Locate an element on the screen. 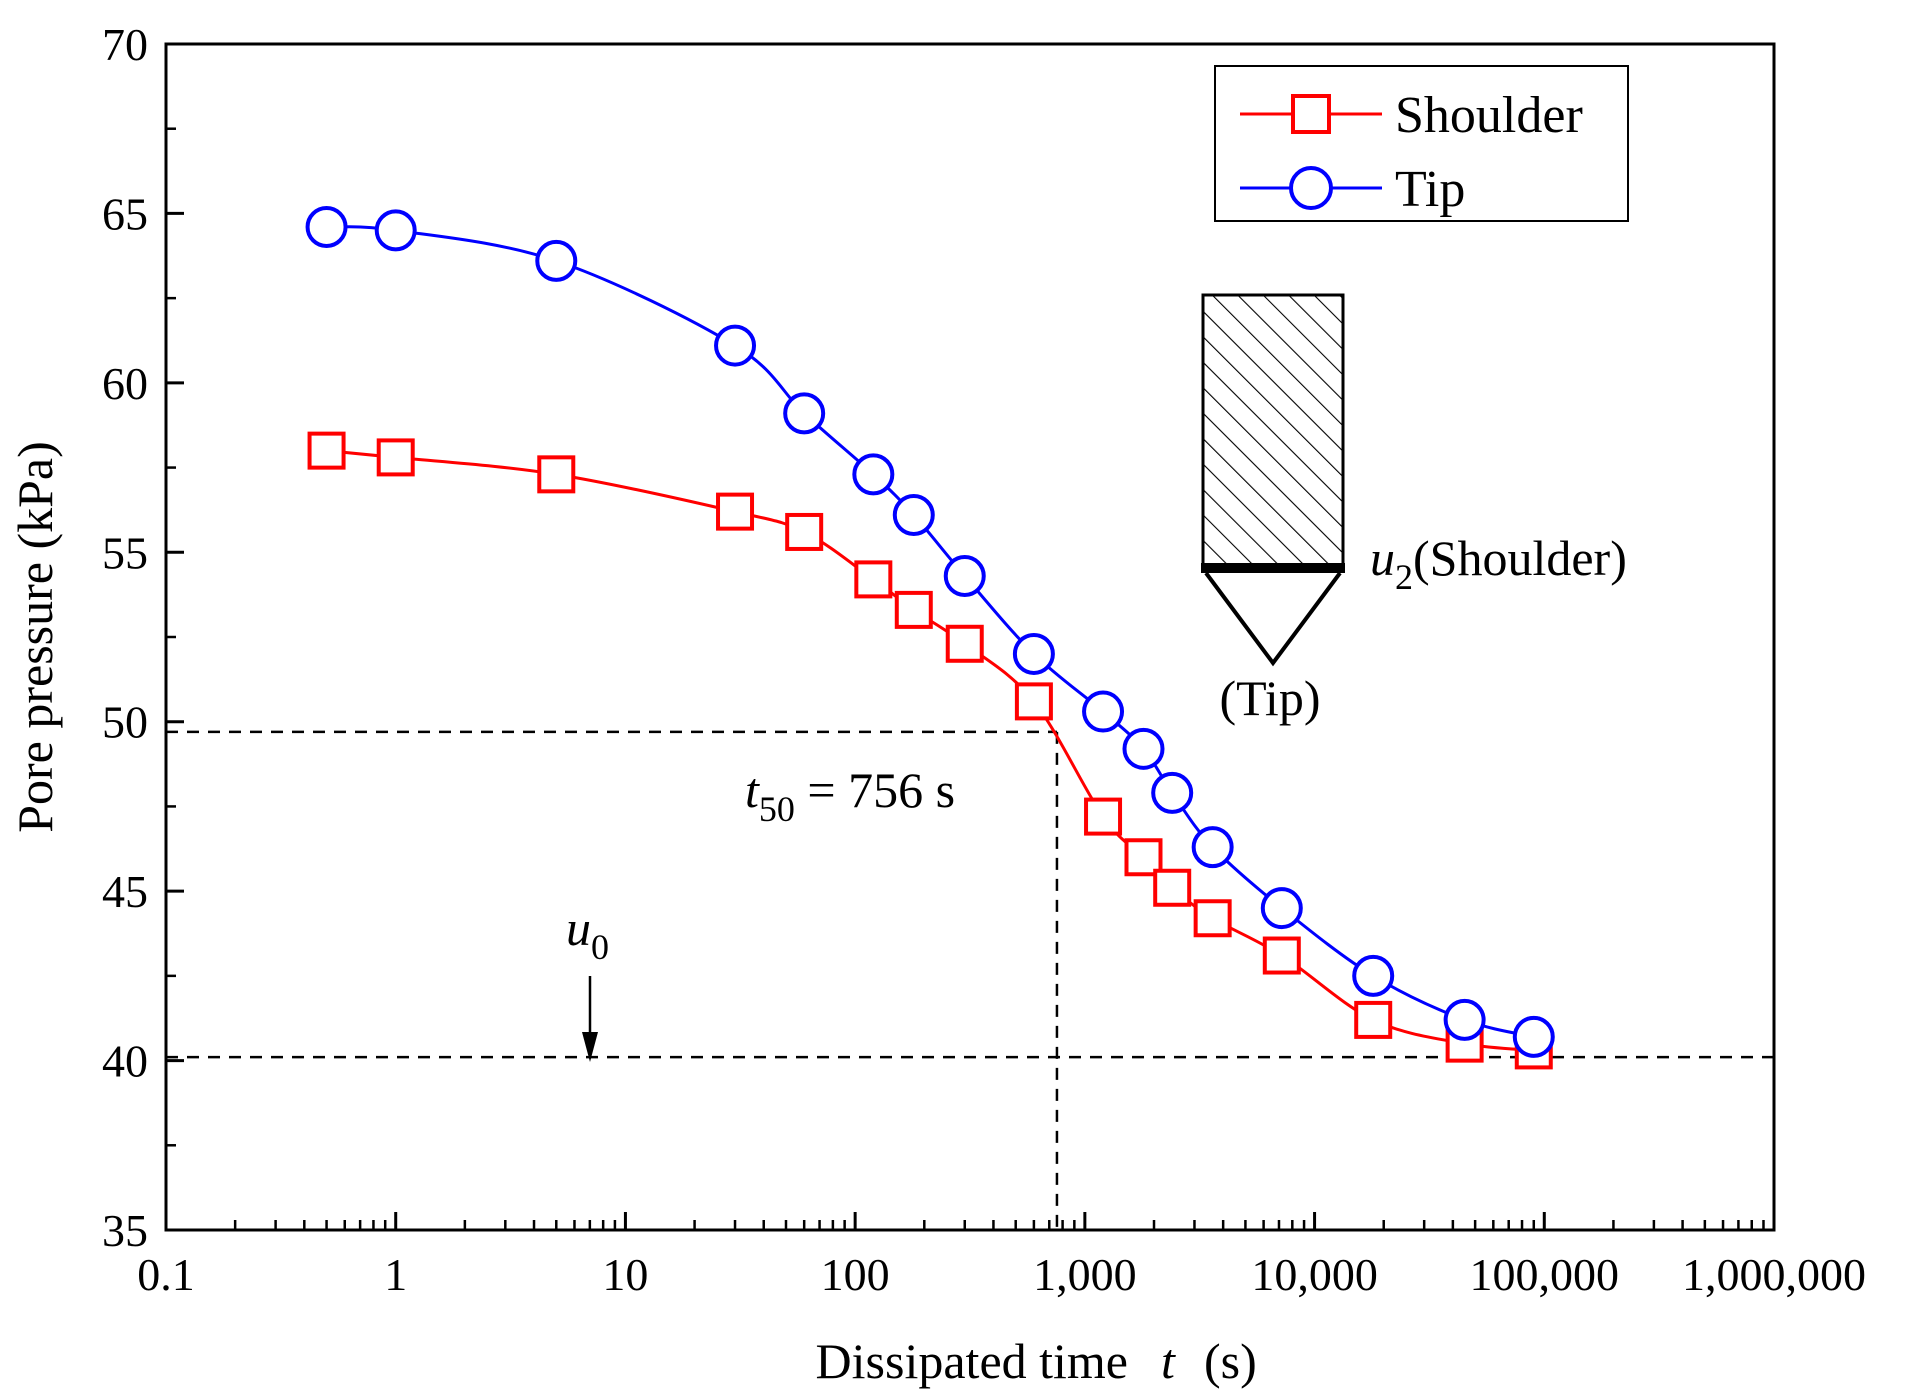 The width and height of the screenshot is (1905, 1394). u2-label: u2(Shoulder) is located at coordinates (1498, 563).